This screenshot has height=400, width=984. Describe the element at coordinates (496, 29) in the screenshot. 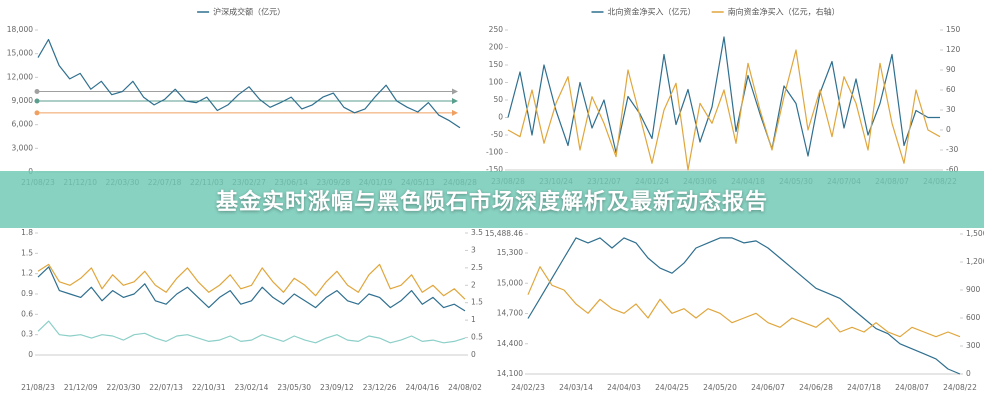

I see `y-tick-label: 250` at that location.